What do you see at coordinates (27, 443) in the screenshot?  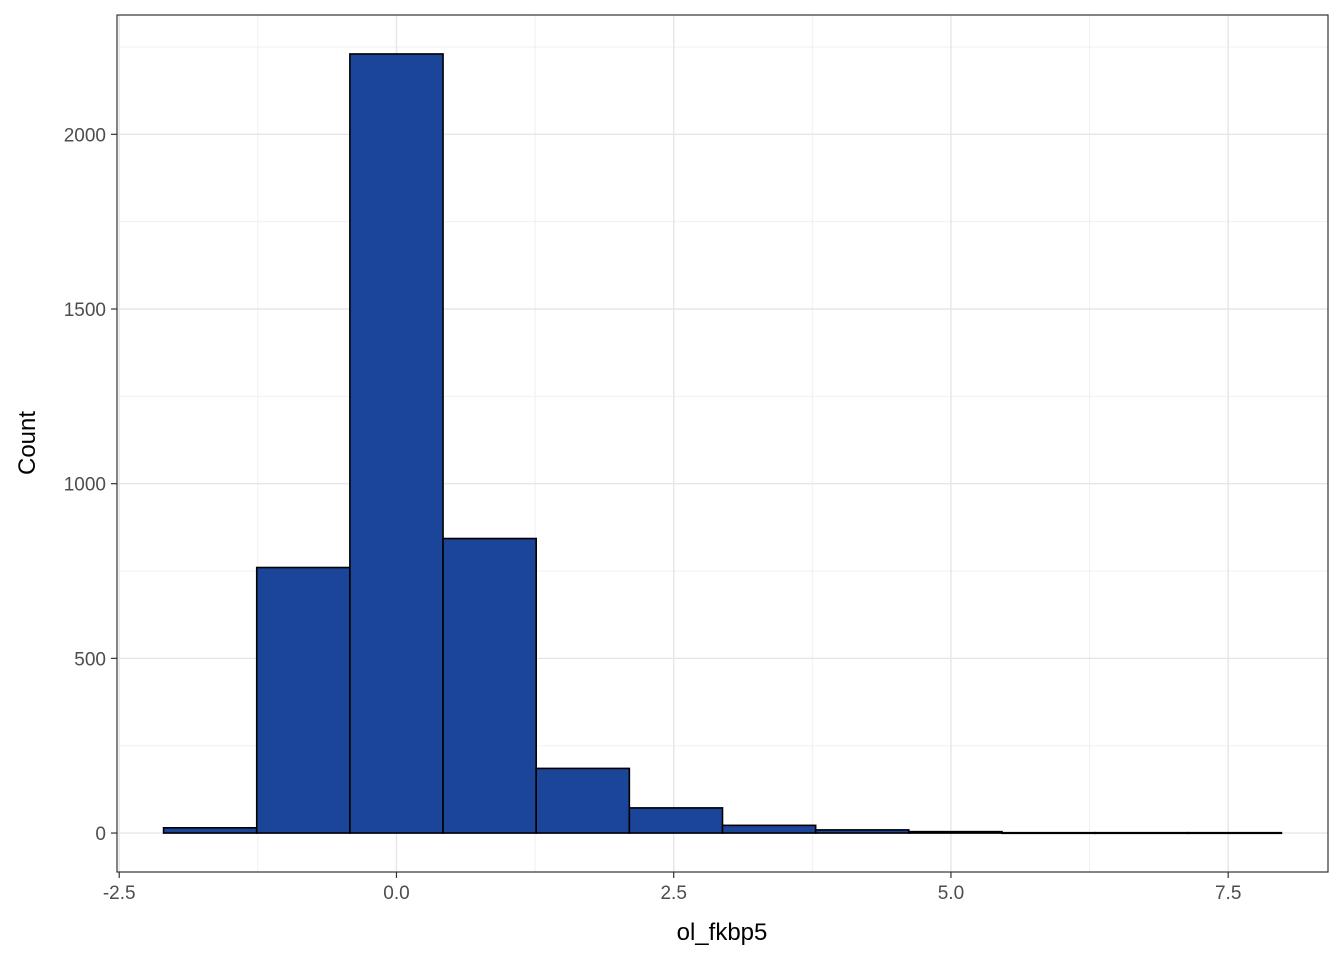 I see `y-axis-title: Count` at bounding box center [27, 443].